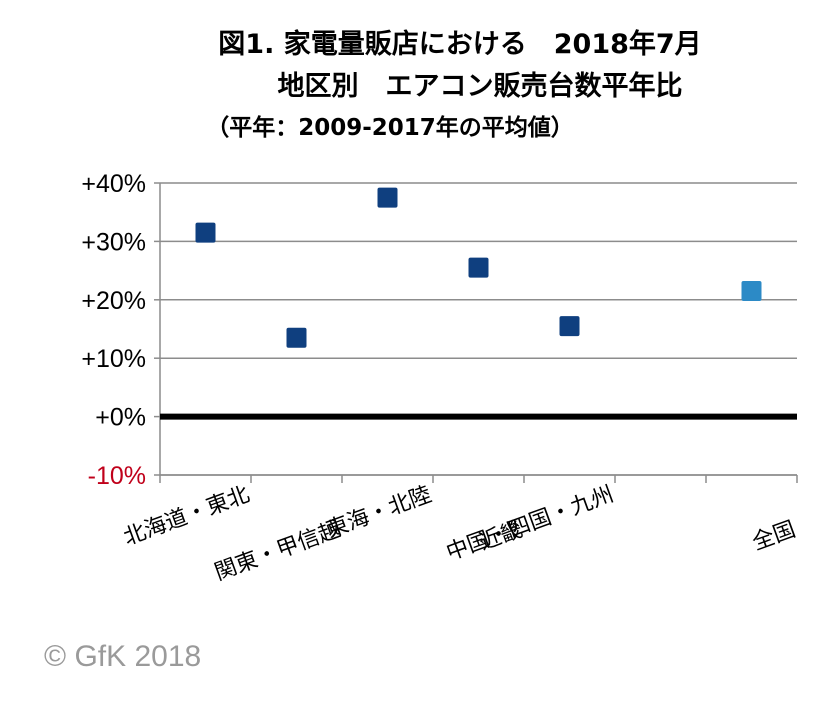 The height and width of the screenshot is (709, 840). Describe the element at coordinates (530, 524) in the screenshot. I see `x-category-label-4: 中国・四国・九州` at that location.